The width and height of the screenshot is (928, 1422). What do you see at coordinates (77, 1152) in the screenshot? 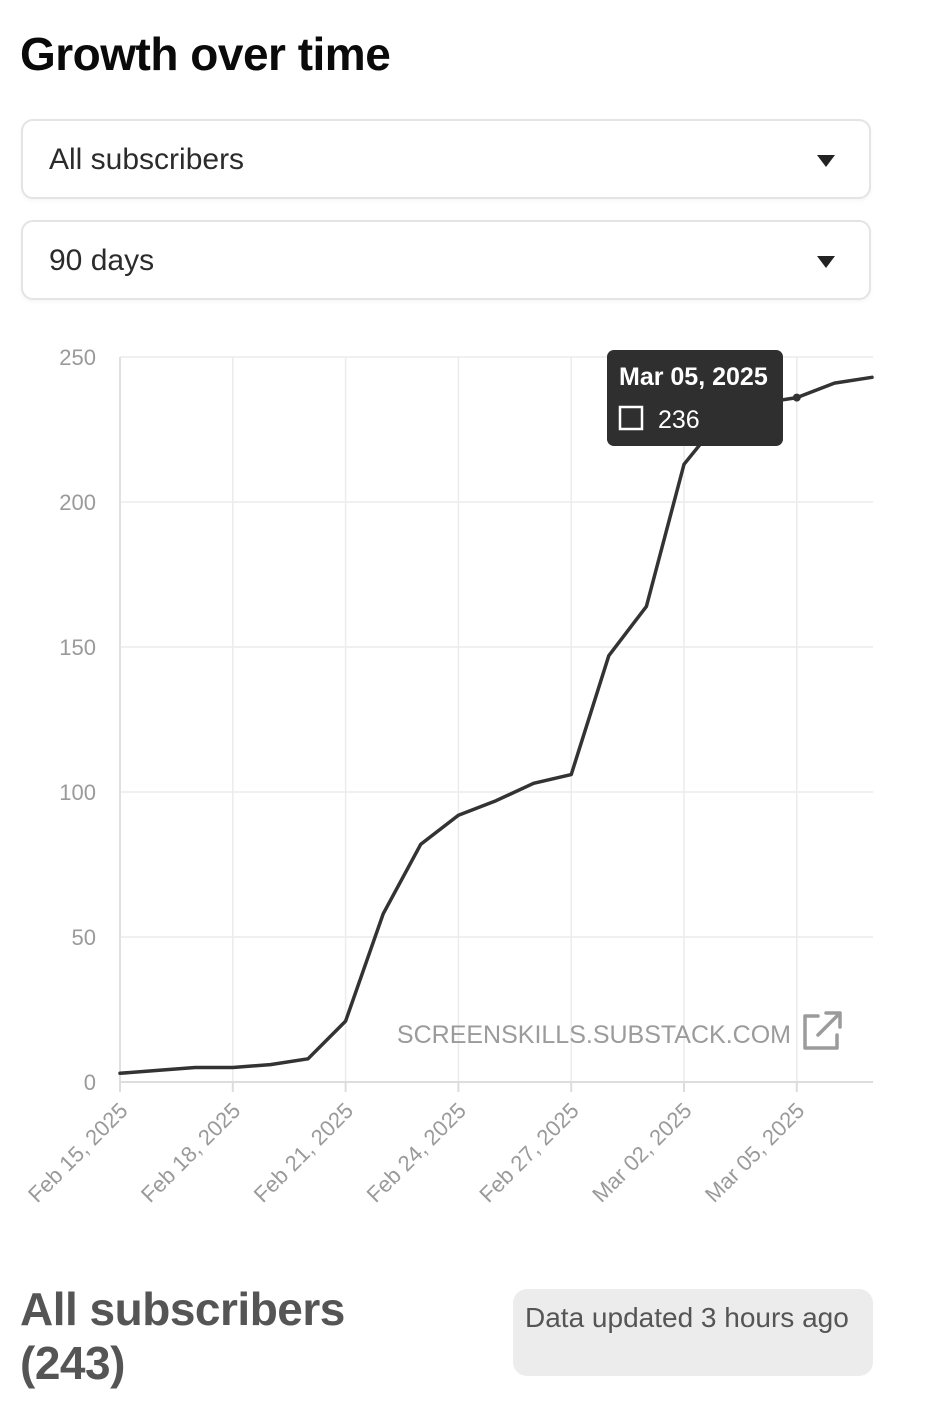
I see `x-tick-label: Feb 15, 2025` at bounding box center [77, 1152].